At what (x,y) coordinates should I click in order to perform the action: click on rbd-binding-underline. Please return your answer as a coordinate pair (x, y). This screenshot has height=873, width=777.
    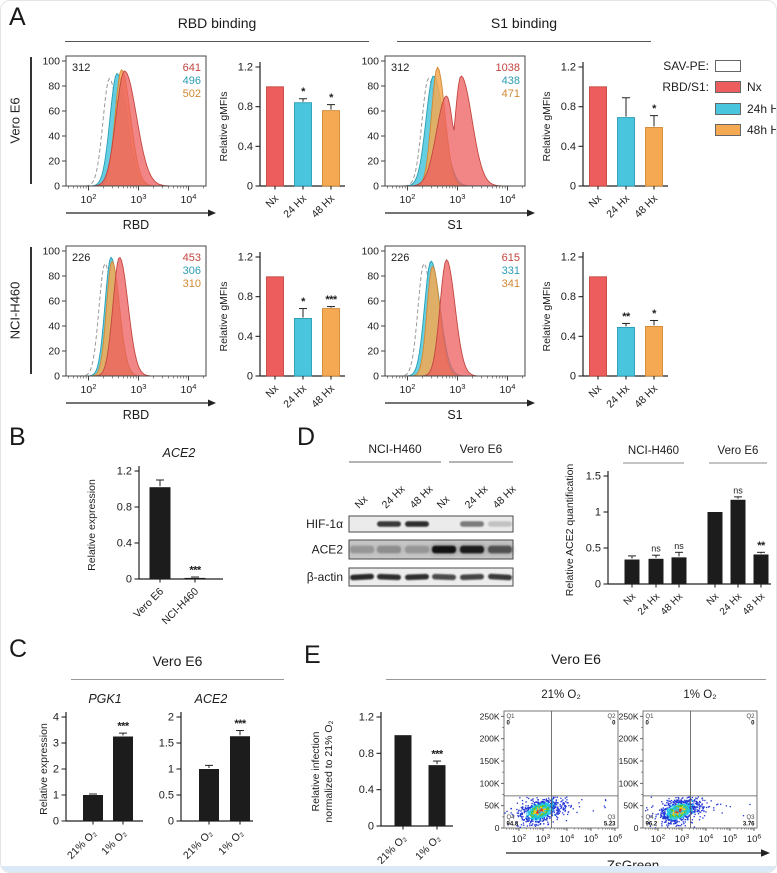
    Looking at the image, I should click on (217, 41).